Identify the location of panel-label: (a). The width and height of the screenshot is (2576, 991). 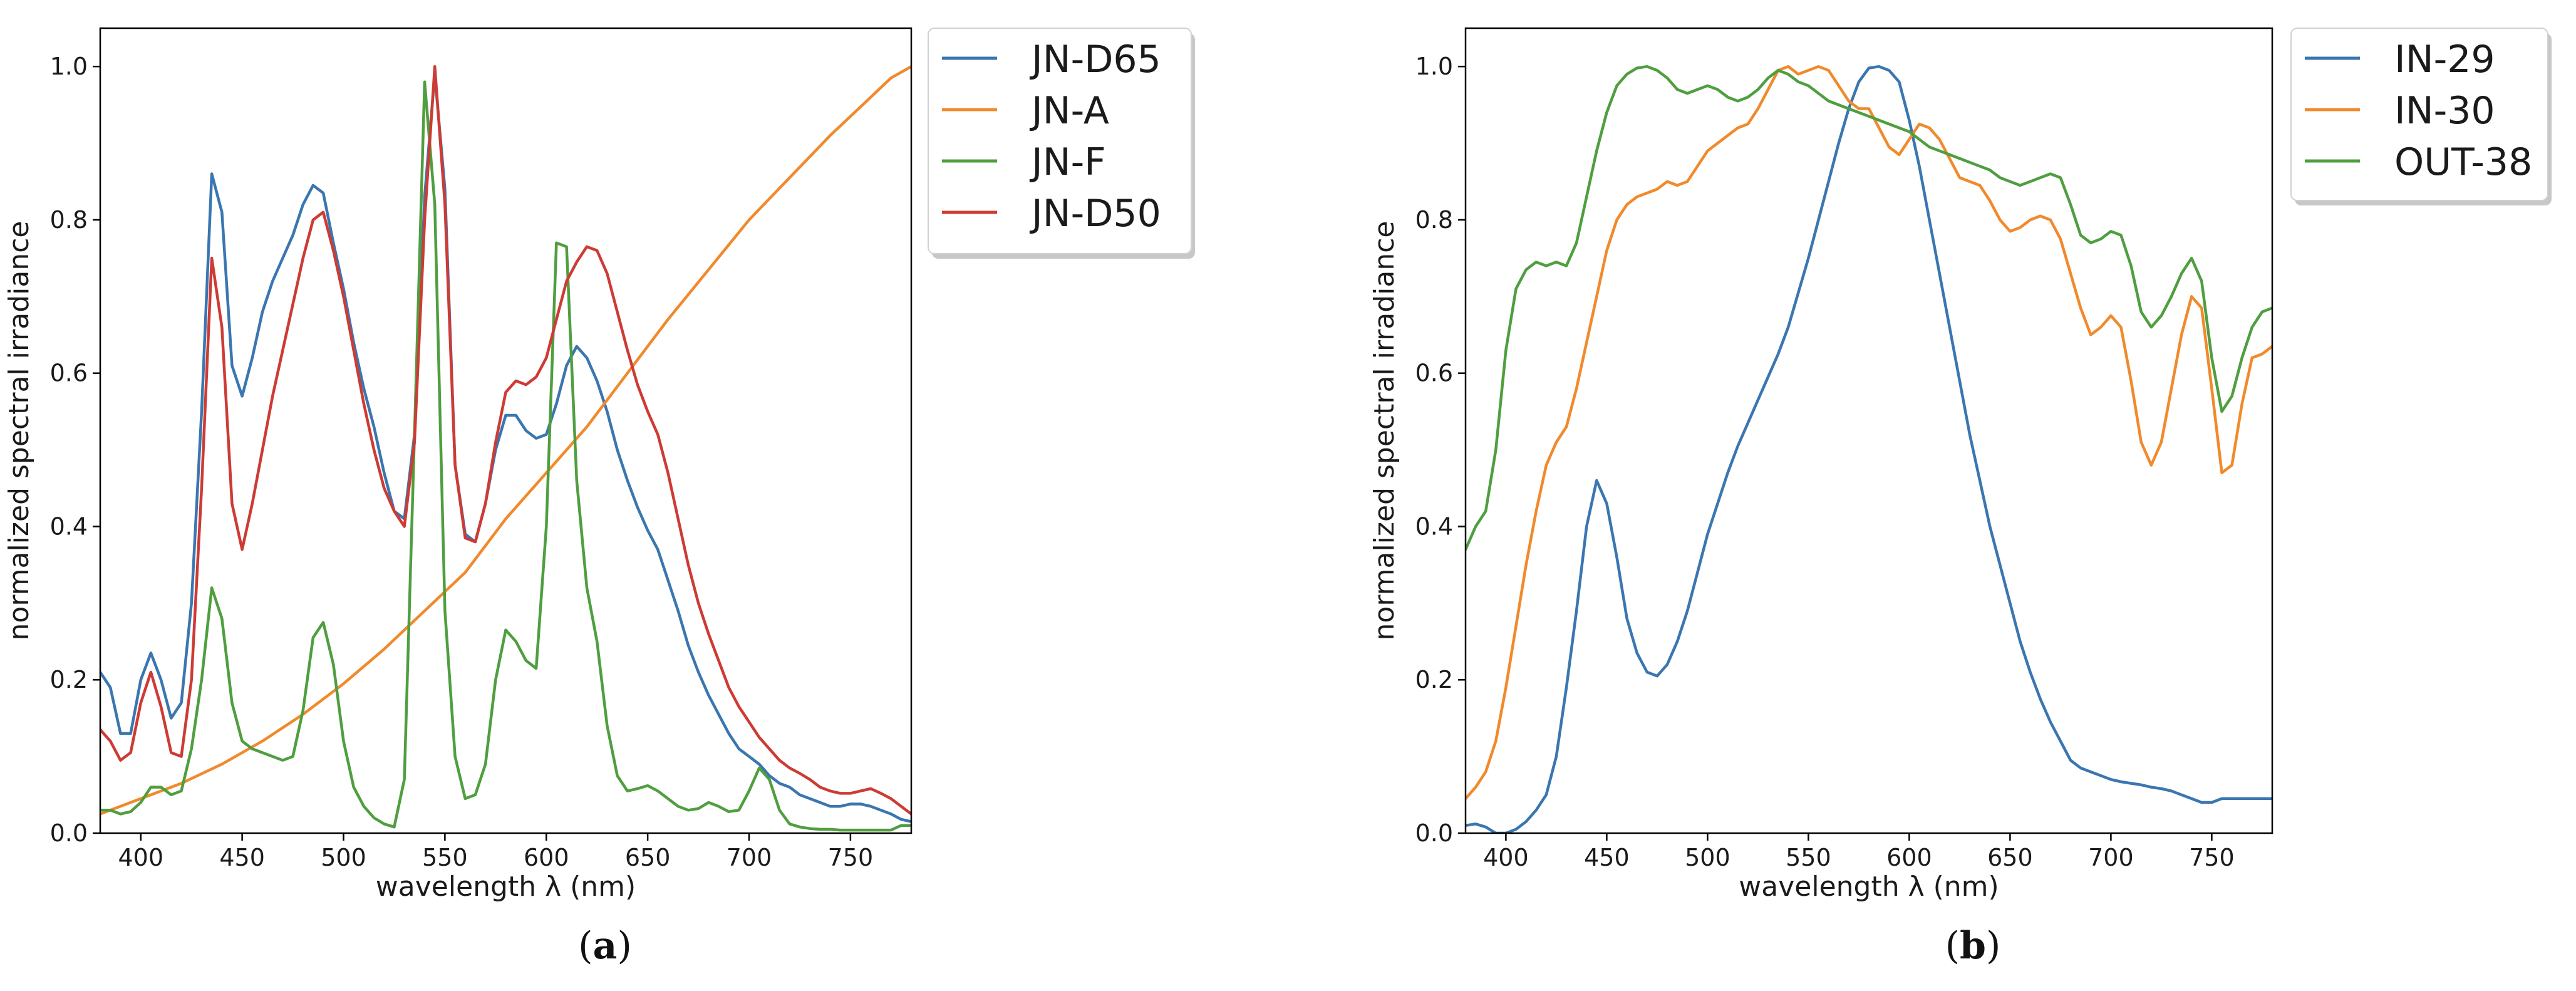
(605, 946).